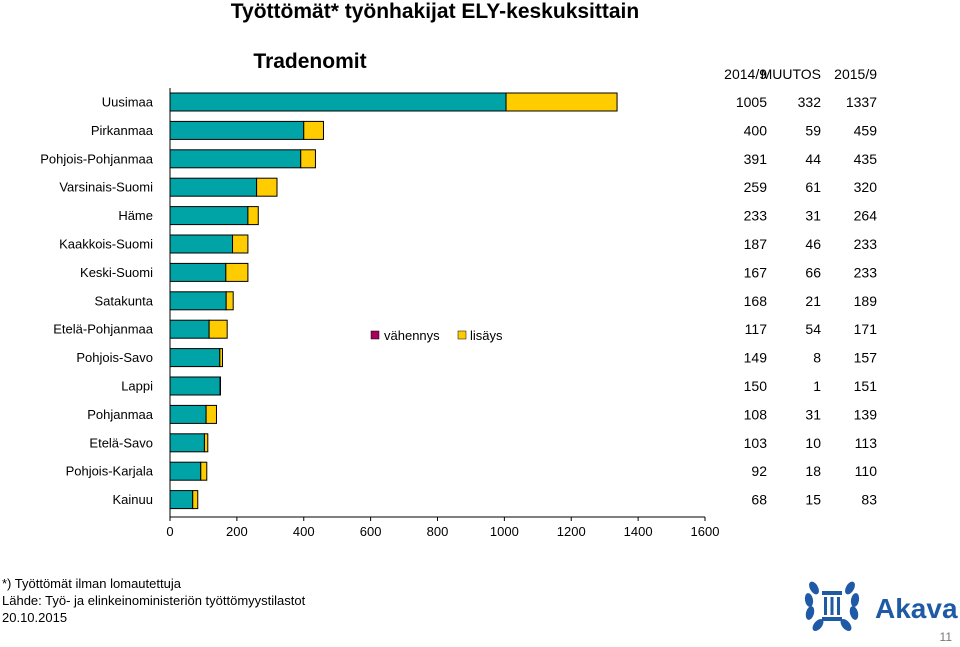  What do you see at coordinates (756, 358) in the screenshot?
I see `table-cell: 149` at bounding box center [756, 358].